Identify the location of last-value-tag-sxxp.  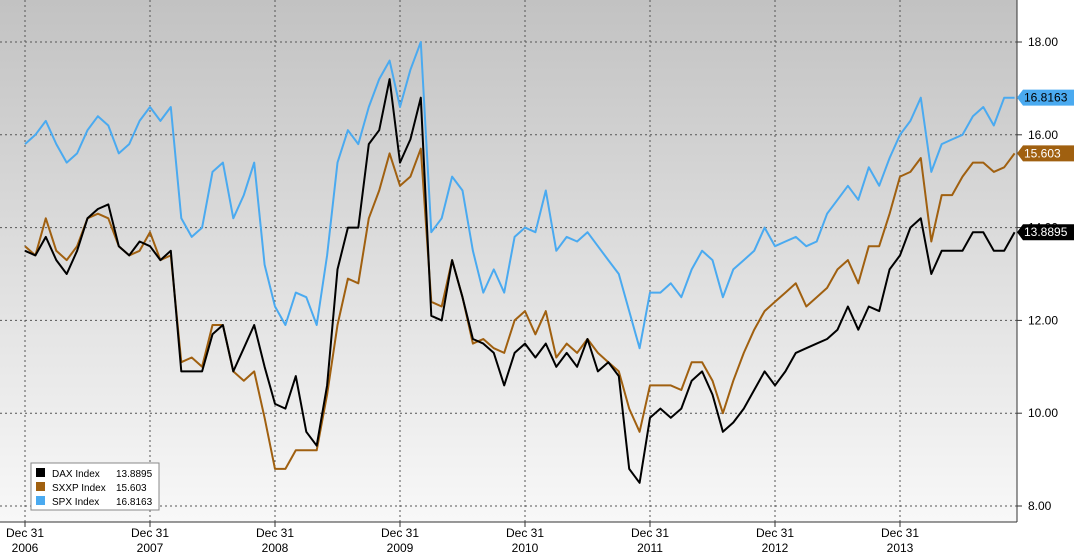
(1045, 153).